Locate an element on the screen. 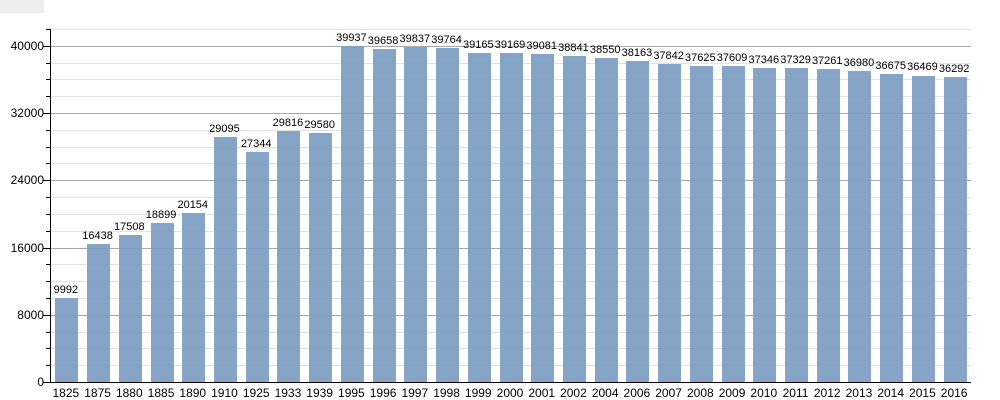 This screenshot has height=400, width=1000. y-axis-label: 32000 is located at coordinates (27, 113).